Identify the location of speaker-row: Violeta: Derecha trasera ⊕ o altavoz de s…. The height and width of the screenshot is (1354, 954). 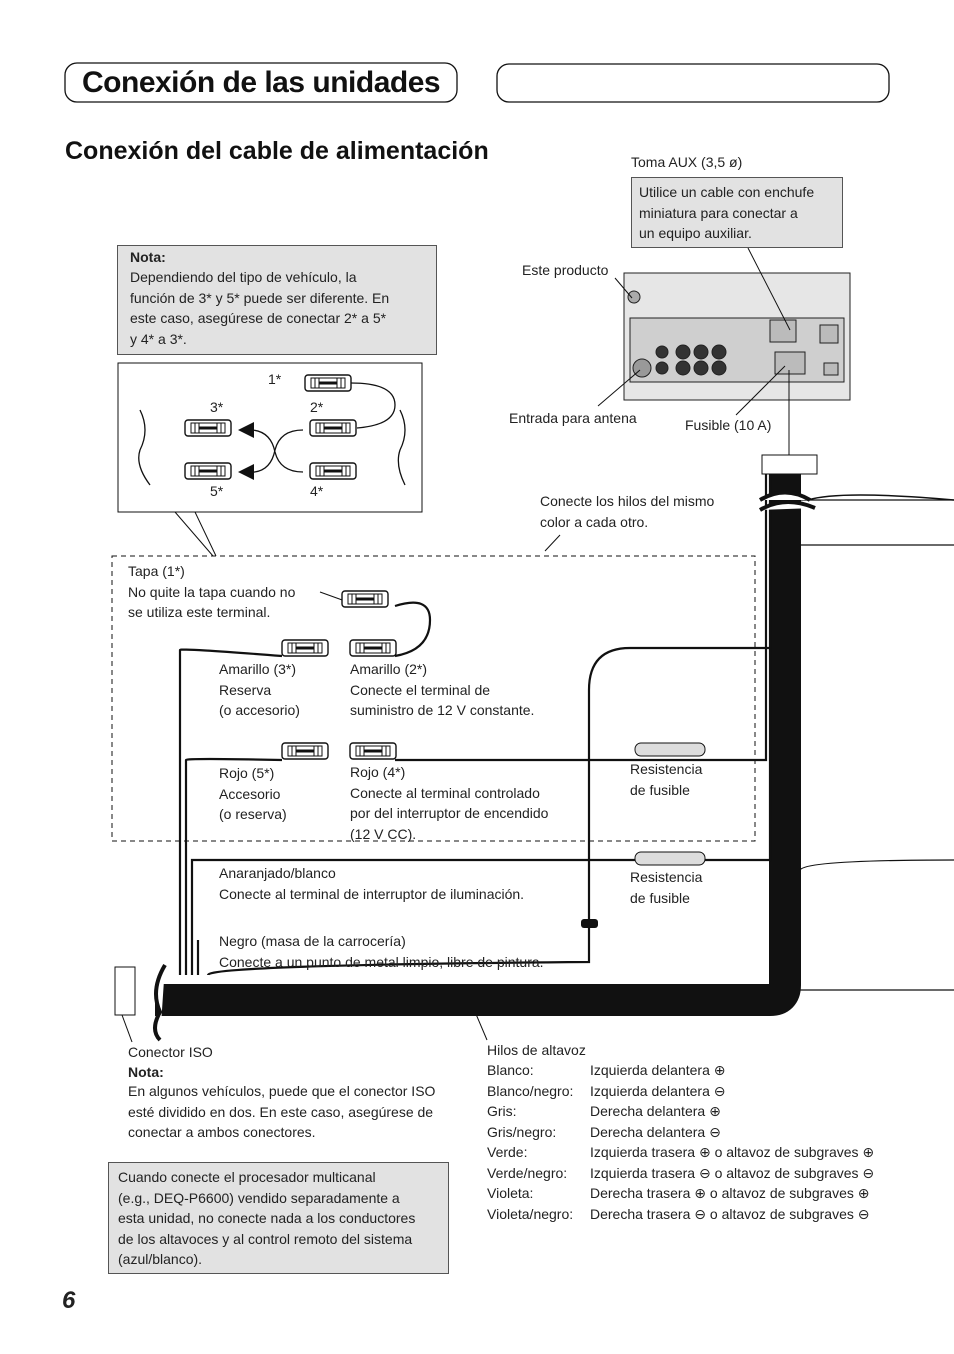
(680, 1193).